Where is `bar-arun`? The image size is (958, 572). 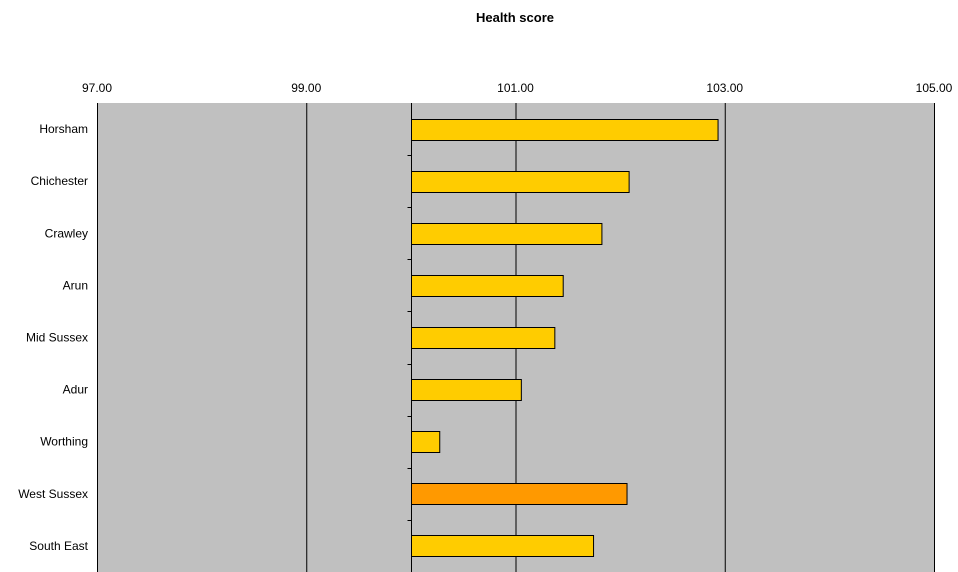
bar-arun is located at coordinates (488, 286).